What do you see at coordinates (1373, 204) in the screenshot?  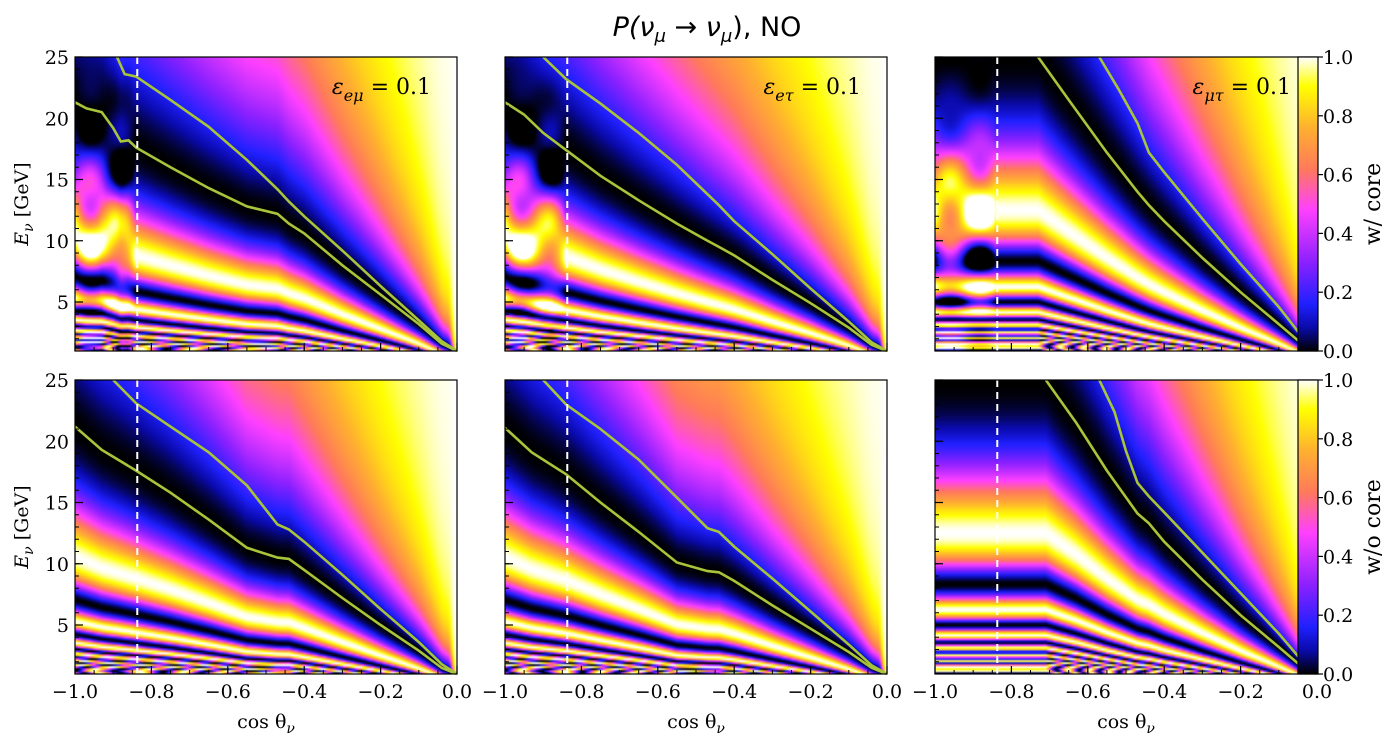 I see `colorbar-label: w/ core` at bounding box center [1373, 204].